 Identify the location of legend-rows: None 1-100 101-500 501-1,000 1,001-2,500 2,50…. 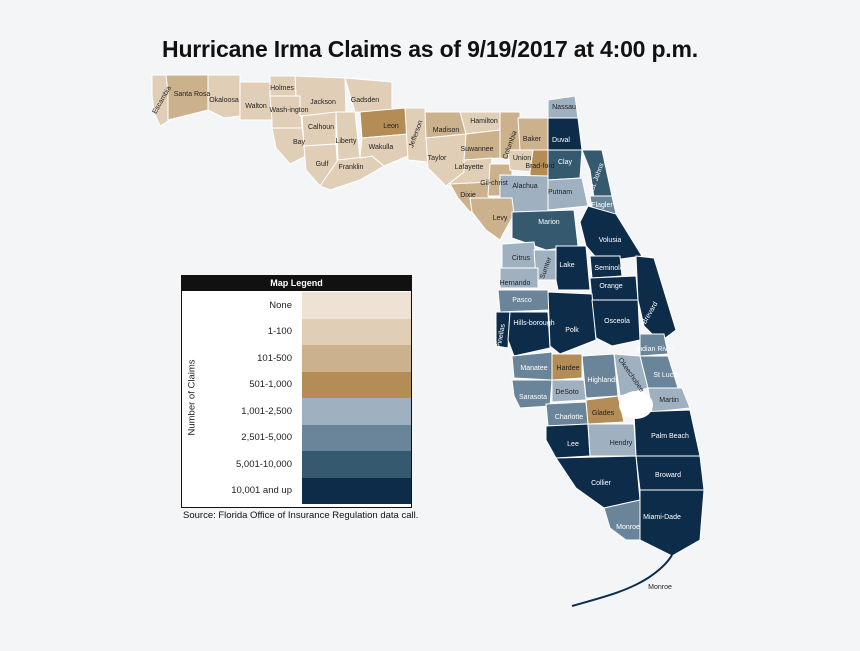
(305, 398).